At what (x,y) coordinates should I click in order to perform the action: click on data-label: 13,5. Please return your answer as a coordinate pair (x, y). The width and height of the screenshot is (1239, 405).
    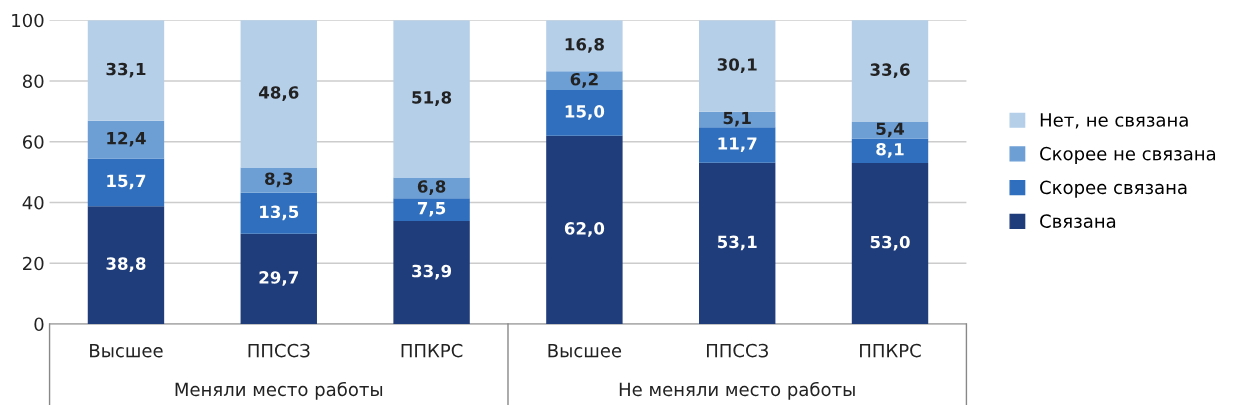
    Looking at the image, I should click on (279, 213).